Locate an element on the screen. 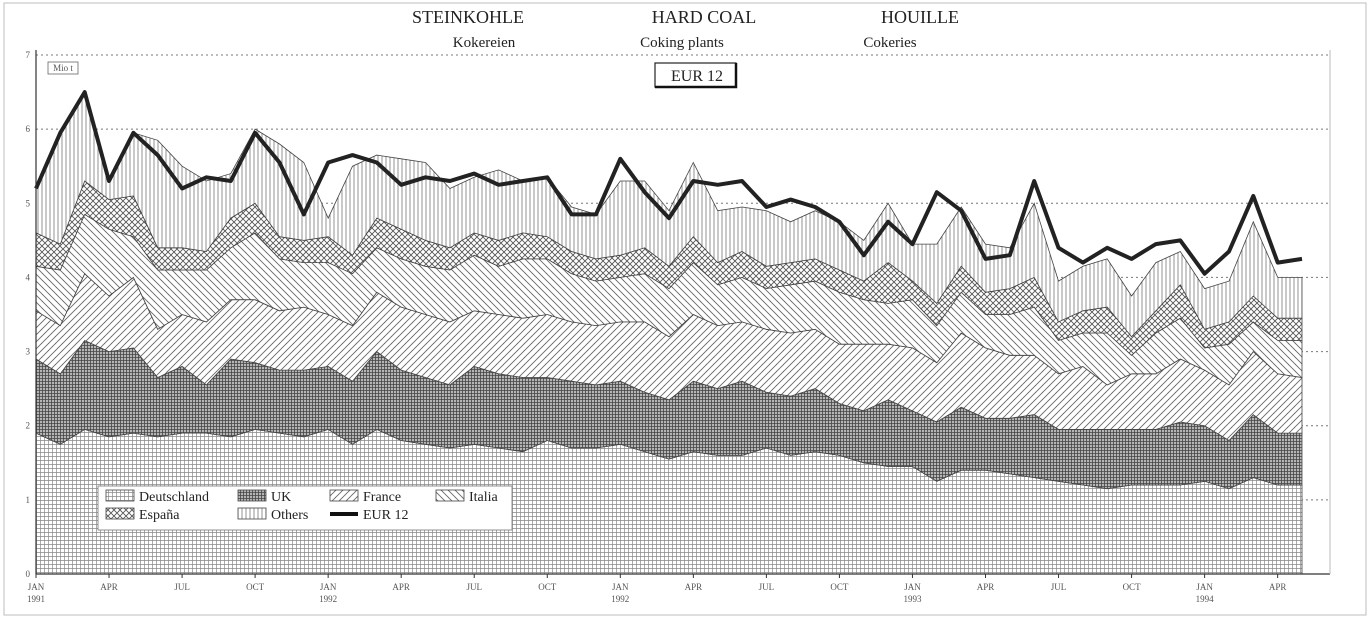  legend-swatch-deutschland is located at coordinates (120, 495).